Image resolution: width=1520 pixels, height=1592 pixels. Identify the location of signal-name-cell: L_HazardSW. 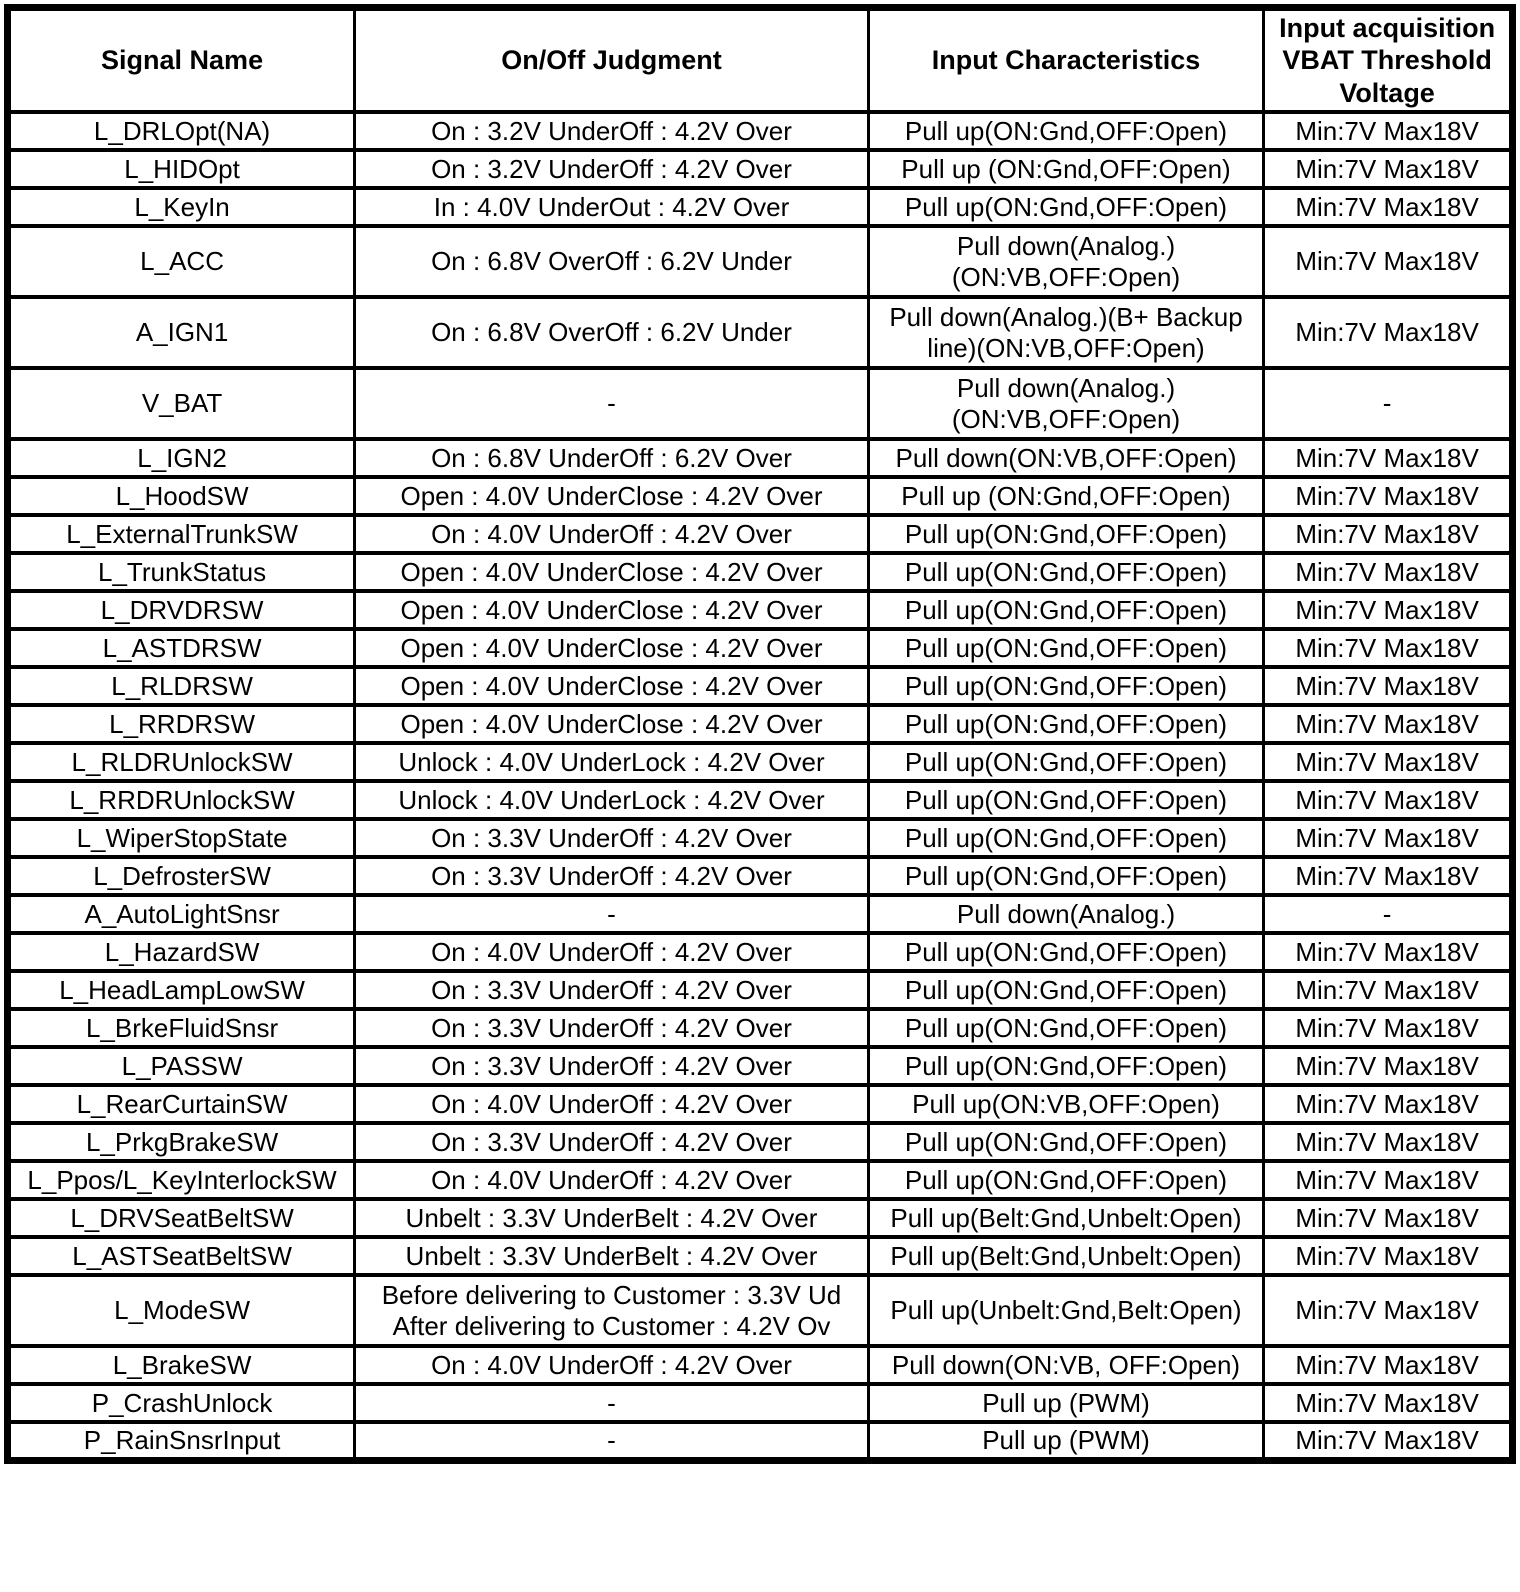
(181, 952).